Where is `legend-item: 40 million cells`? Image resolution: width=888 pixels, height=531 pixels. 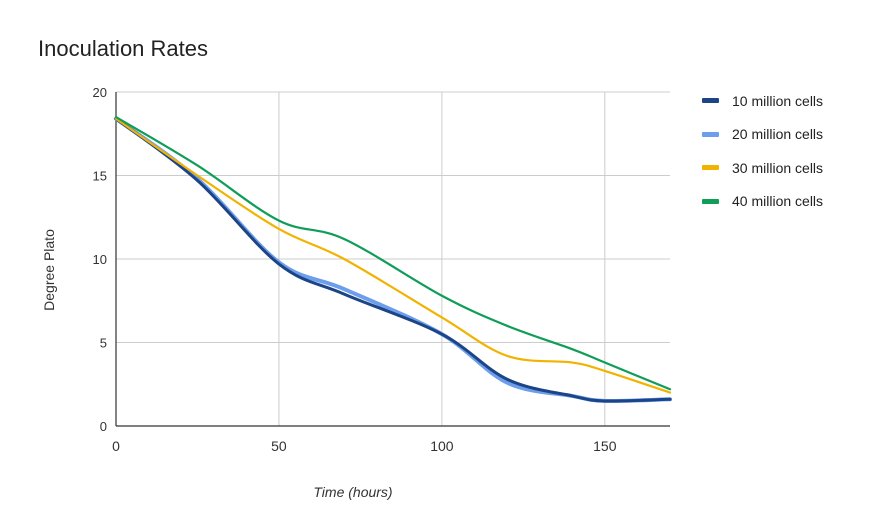 legend-item: 40 million cells is located at coordinates (762, 202).